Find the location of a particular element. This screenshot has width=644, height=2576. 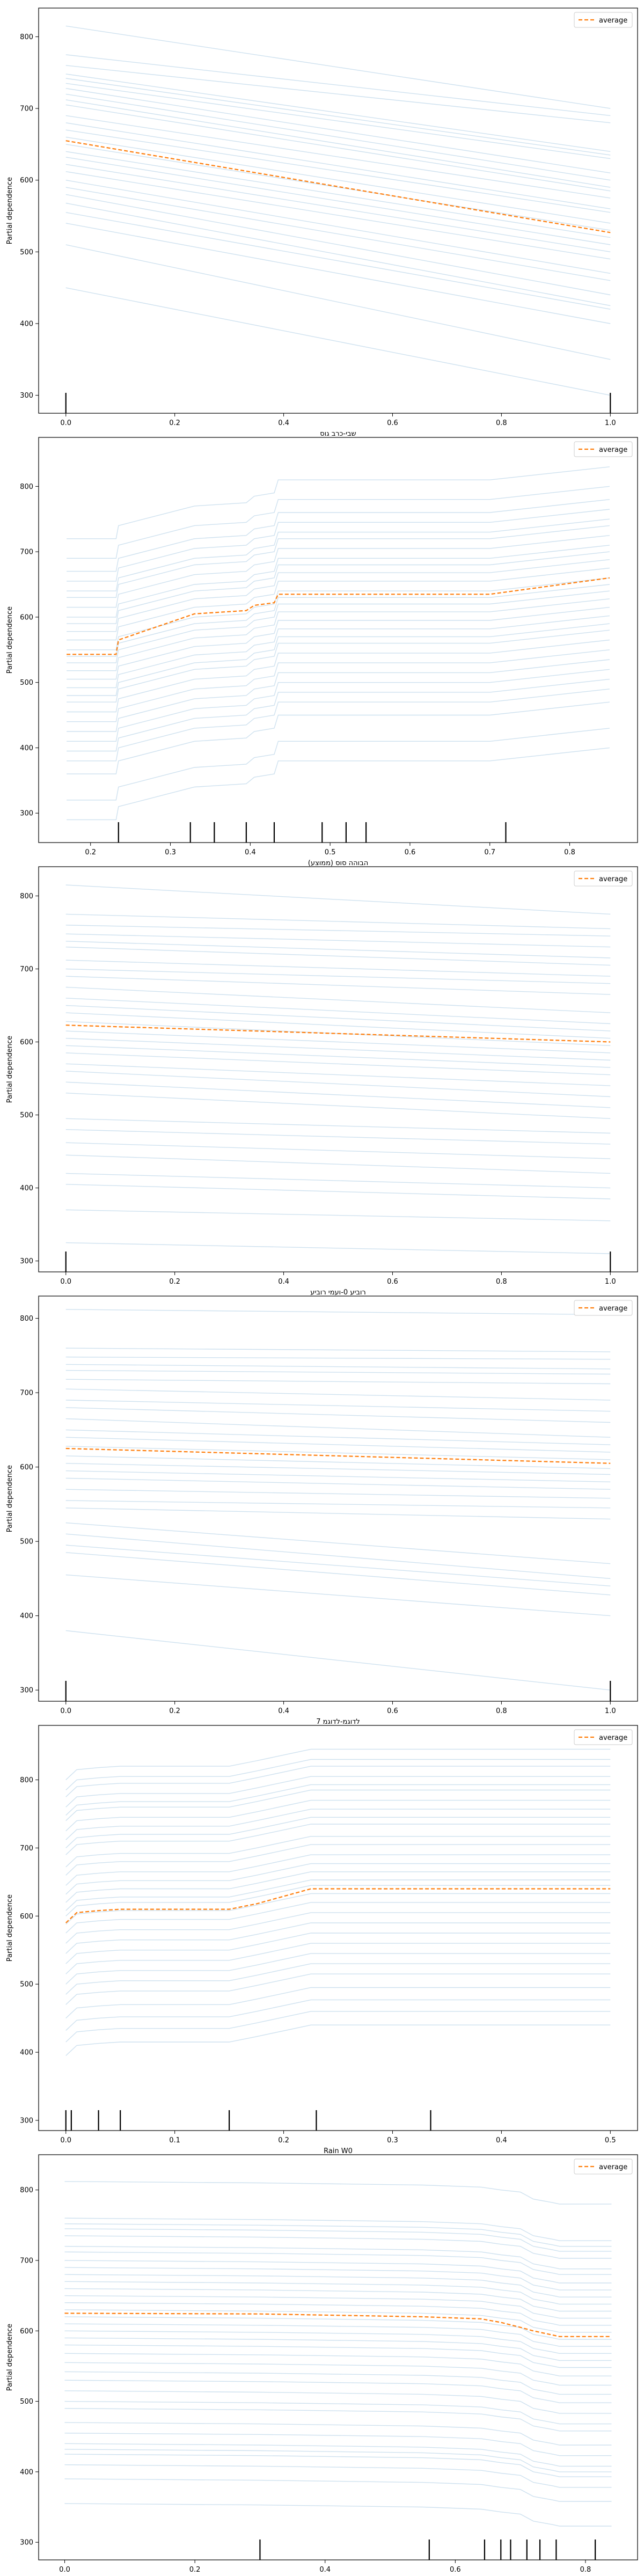

x-tick-label: 0.6 is located at coordinates (392, 423).